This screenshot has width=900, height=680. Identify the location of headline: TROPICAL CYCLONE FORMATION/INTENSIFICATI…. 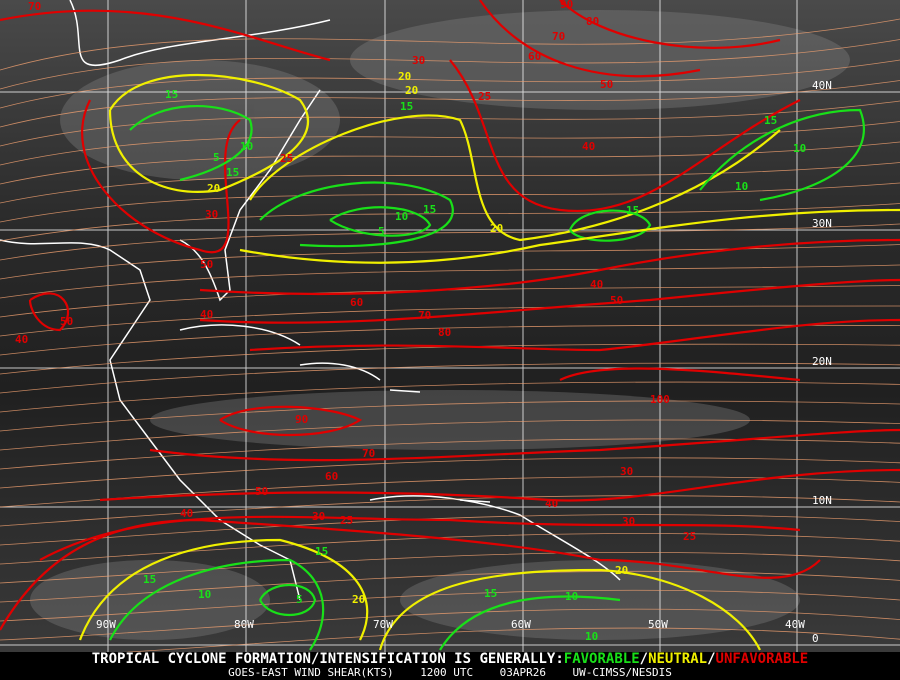
(327, 659).